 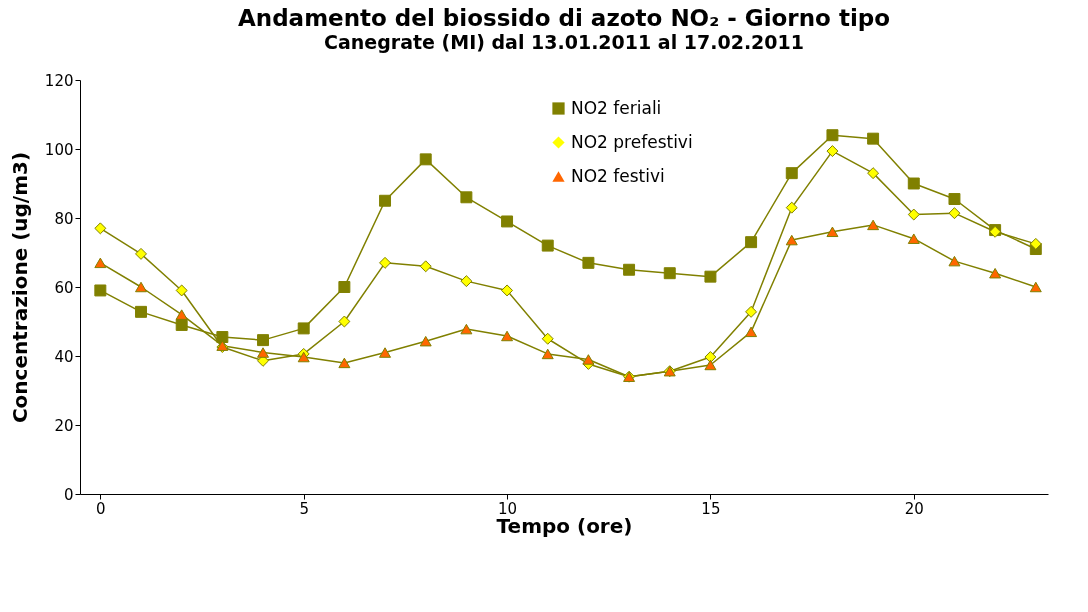 What do you see at coordinates (616, 107) in the screenshot?
I see `legend-label: NO2 feriali` at bounding box center [616, 107].